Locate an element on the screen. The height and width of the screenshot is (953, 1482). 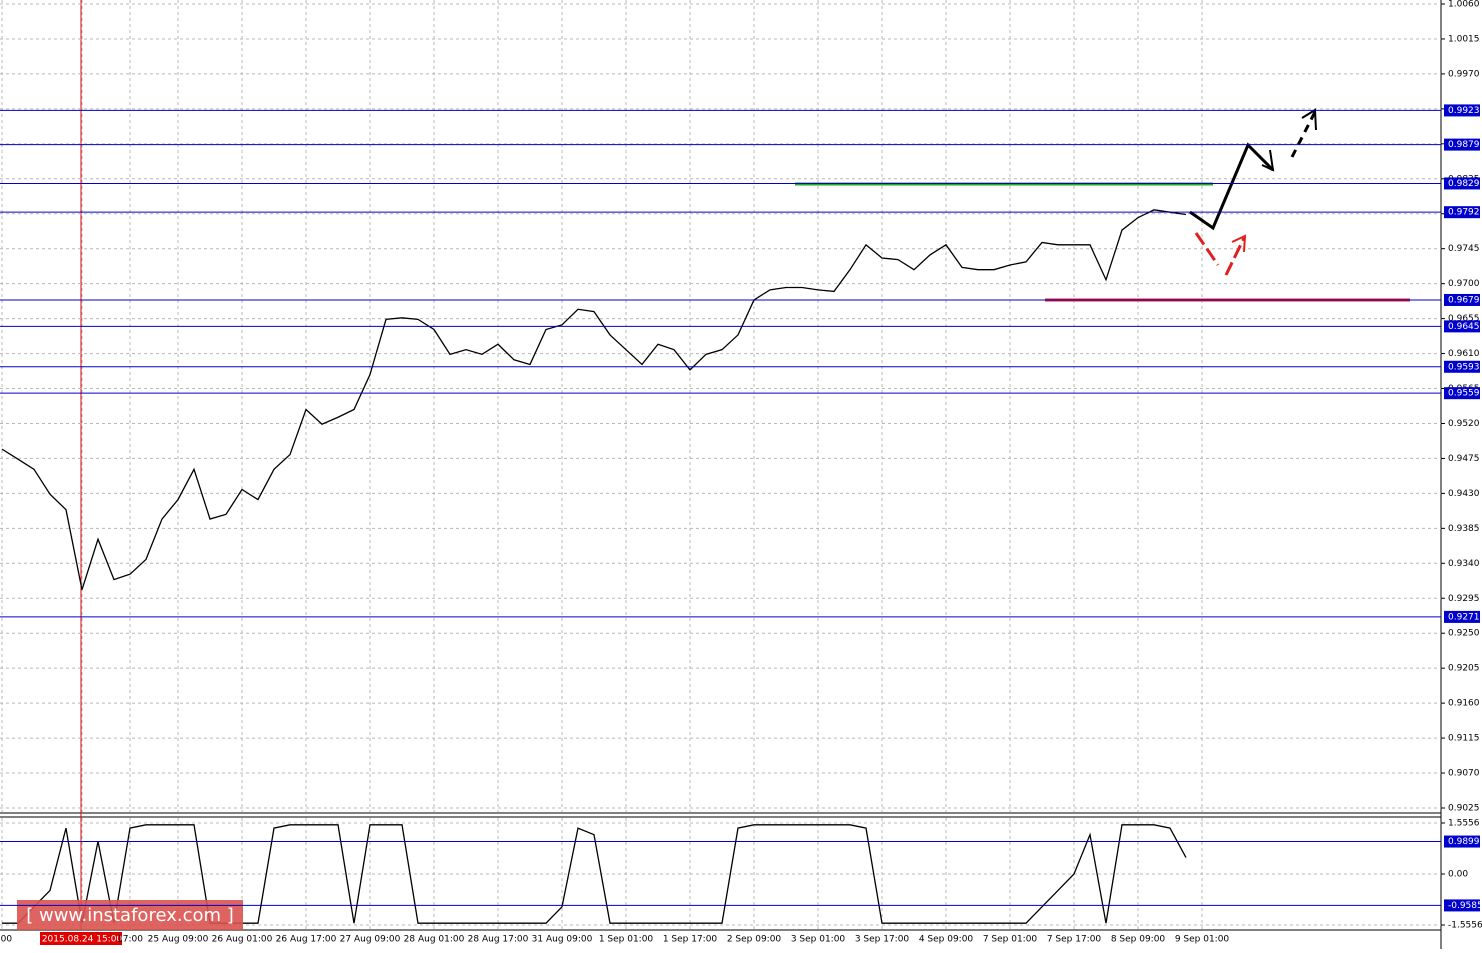
level-label: -0.9585 is located at coordinates (1465, 906).